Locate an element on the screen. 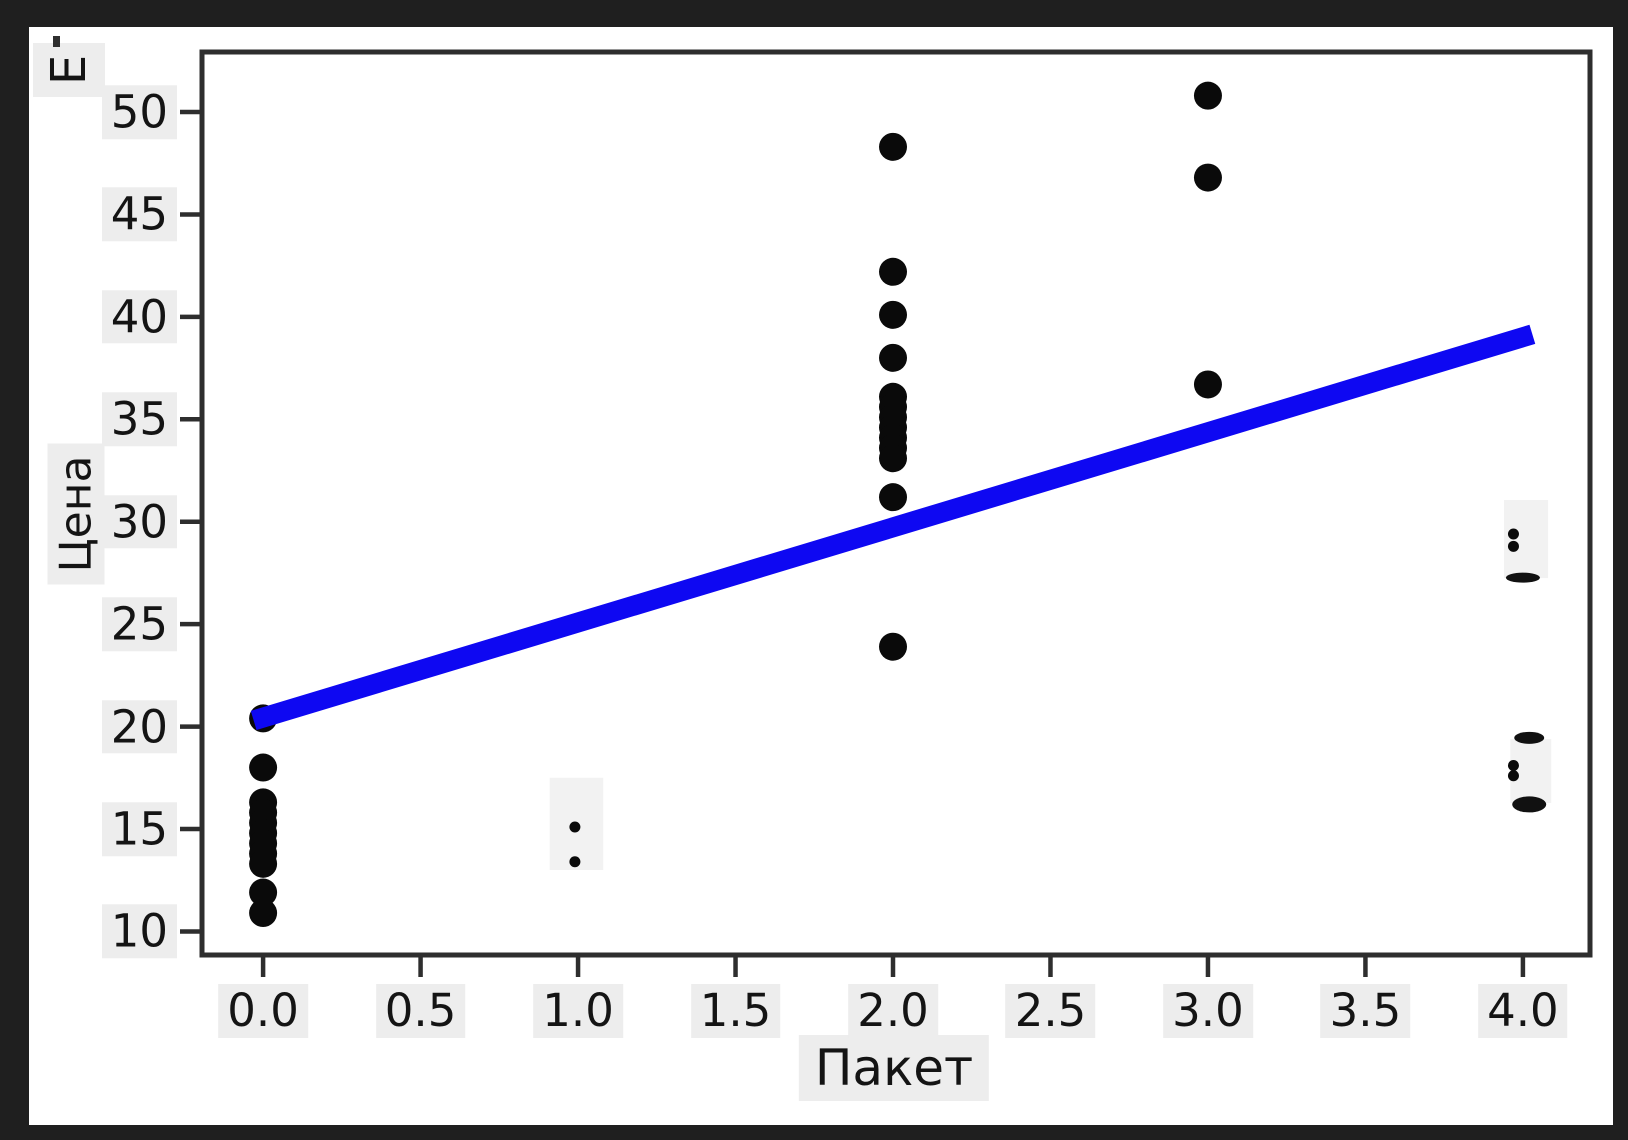 The height and width of the screenshot is (1140, 1628). x-tick-label-4.0: 4.0 is located at coordinates (1523, 1011).